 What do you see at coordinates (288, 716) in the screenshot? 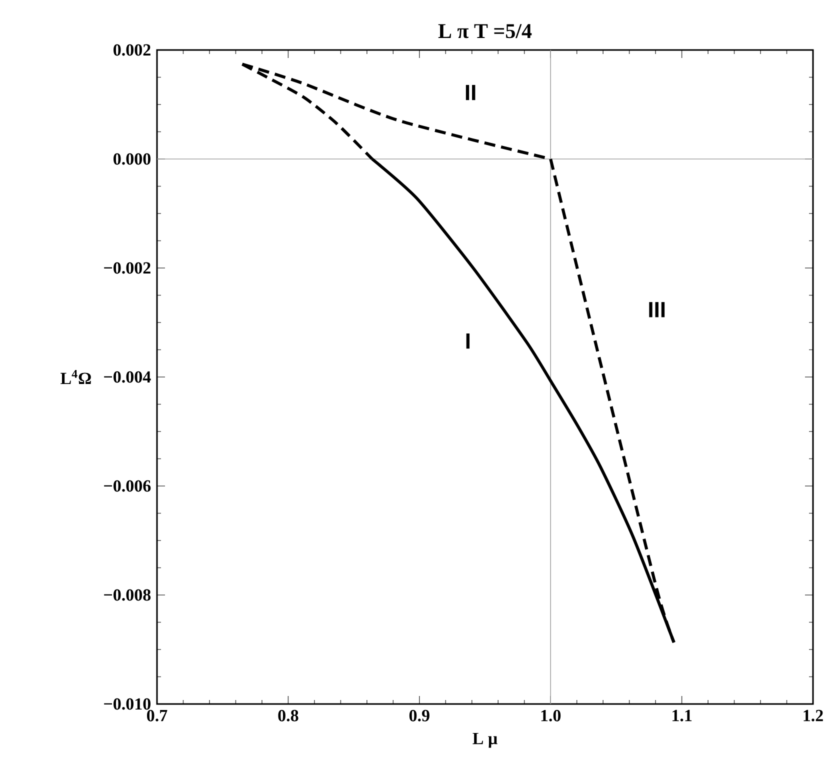
I see `x-tick-label: 0.8` at bounding box center [288, 716].